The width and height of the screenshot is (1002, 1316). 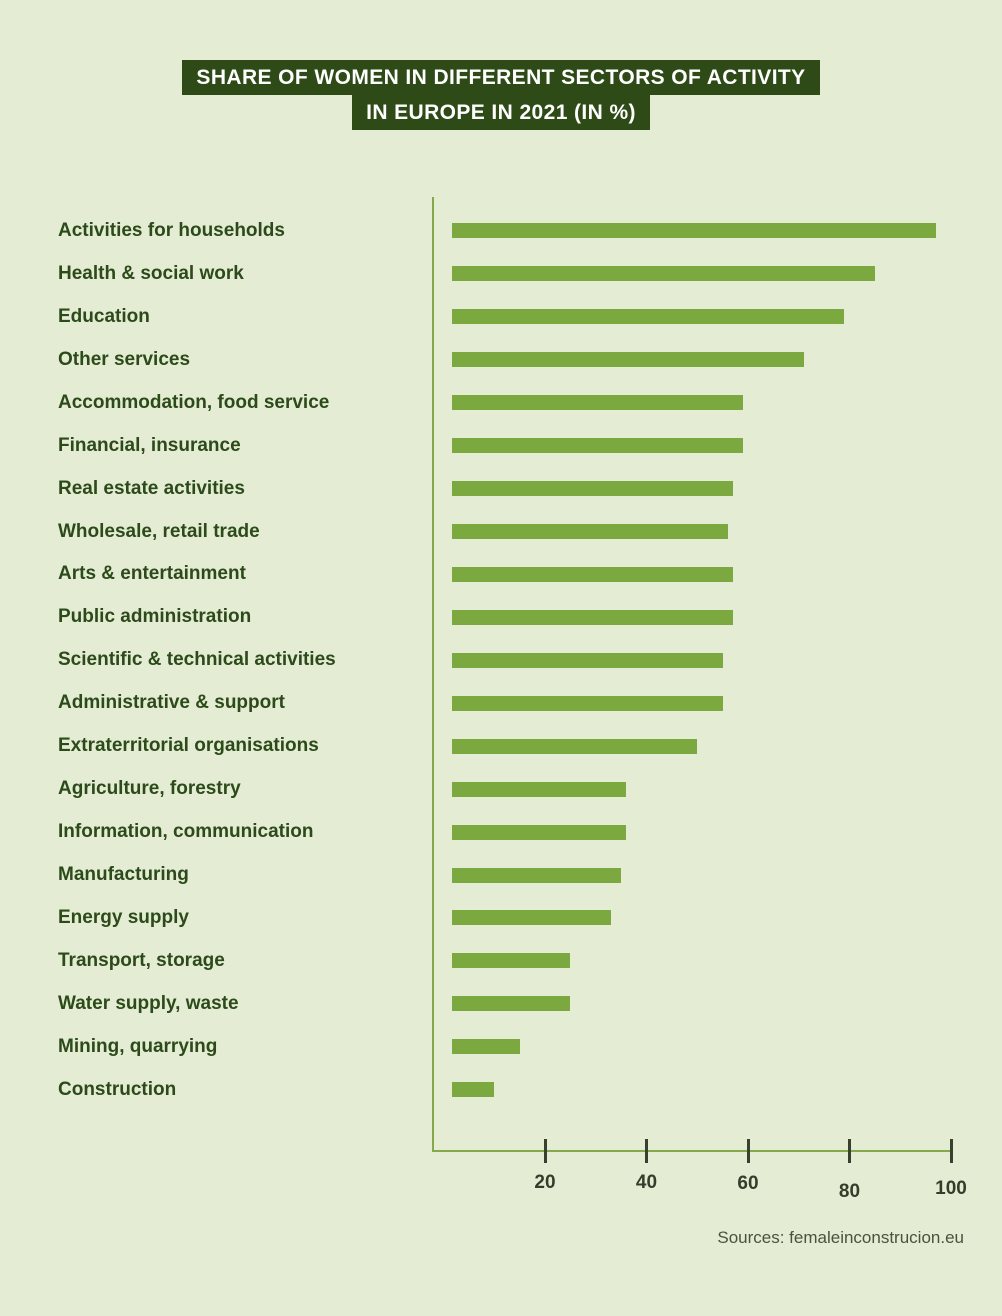 I want to click on category-label: Water supply, waste, so click(x=148, y=1003).